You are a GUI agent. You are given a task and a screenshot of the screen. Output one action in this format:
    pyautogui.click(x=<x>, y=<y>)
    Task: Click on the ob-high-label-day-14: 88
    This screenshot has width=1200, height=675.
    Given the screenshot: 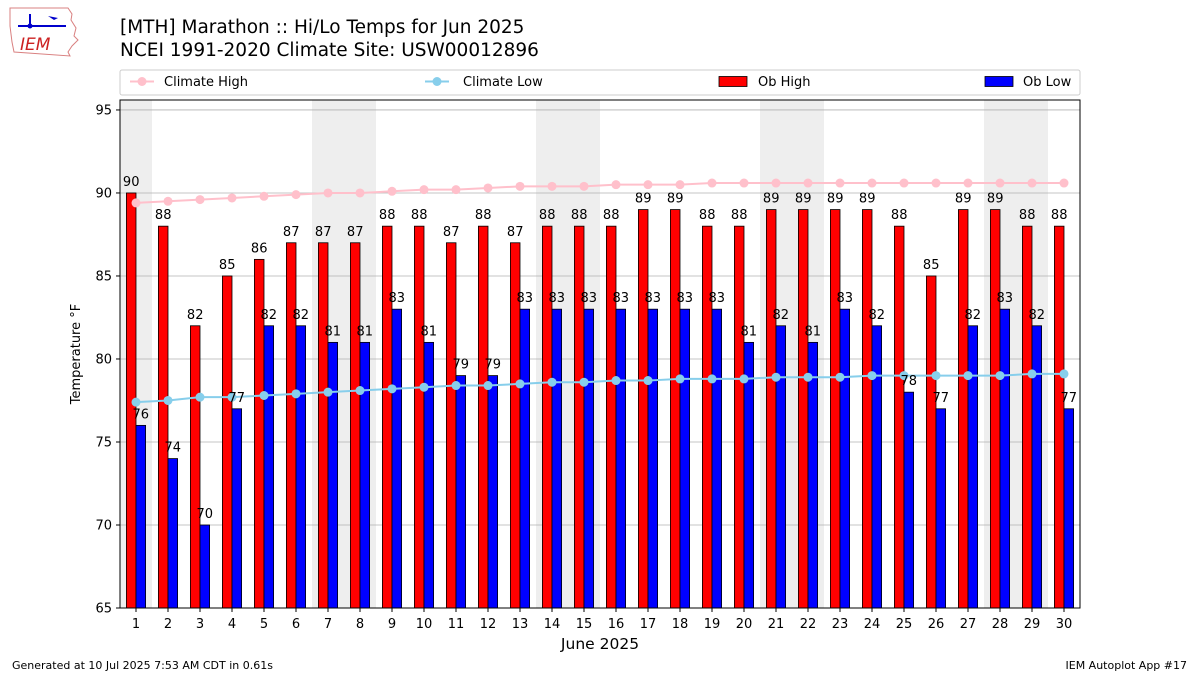 What is the action you would take?
    pyautogui.click(x=547, y=215)
    